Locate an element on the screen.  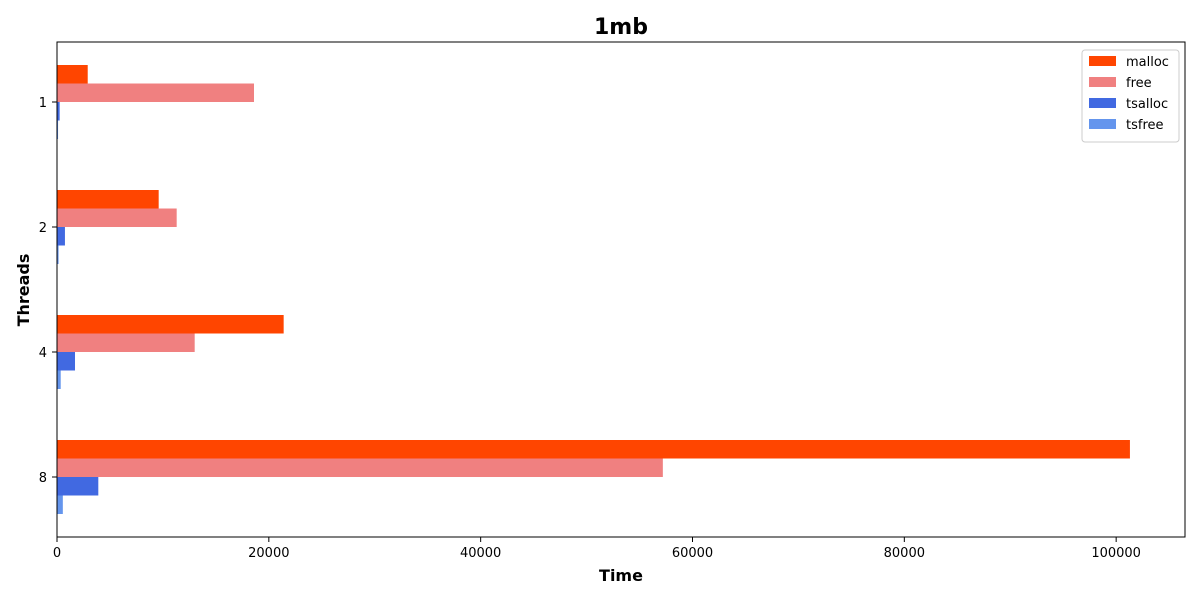
x-tick-label: 40000 is located at coordinates (480, 553).